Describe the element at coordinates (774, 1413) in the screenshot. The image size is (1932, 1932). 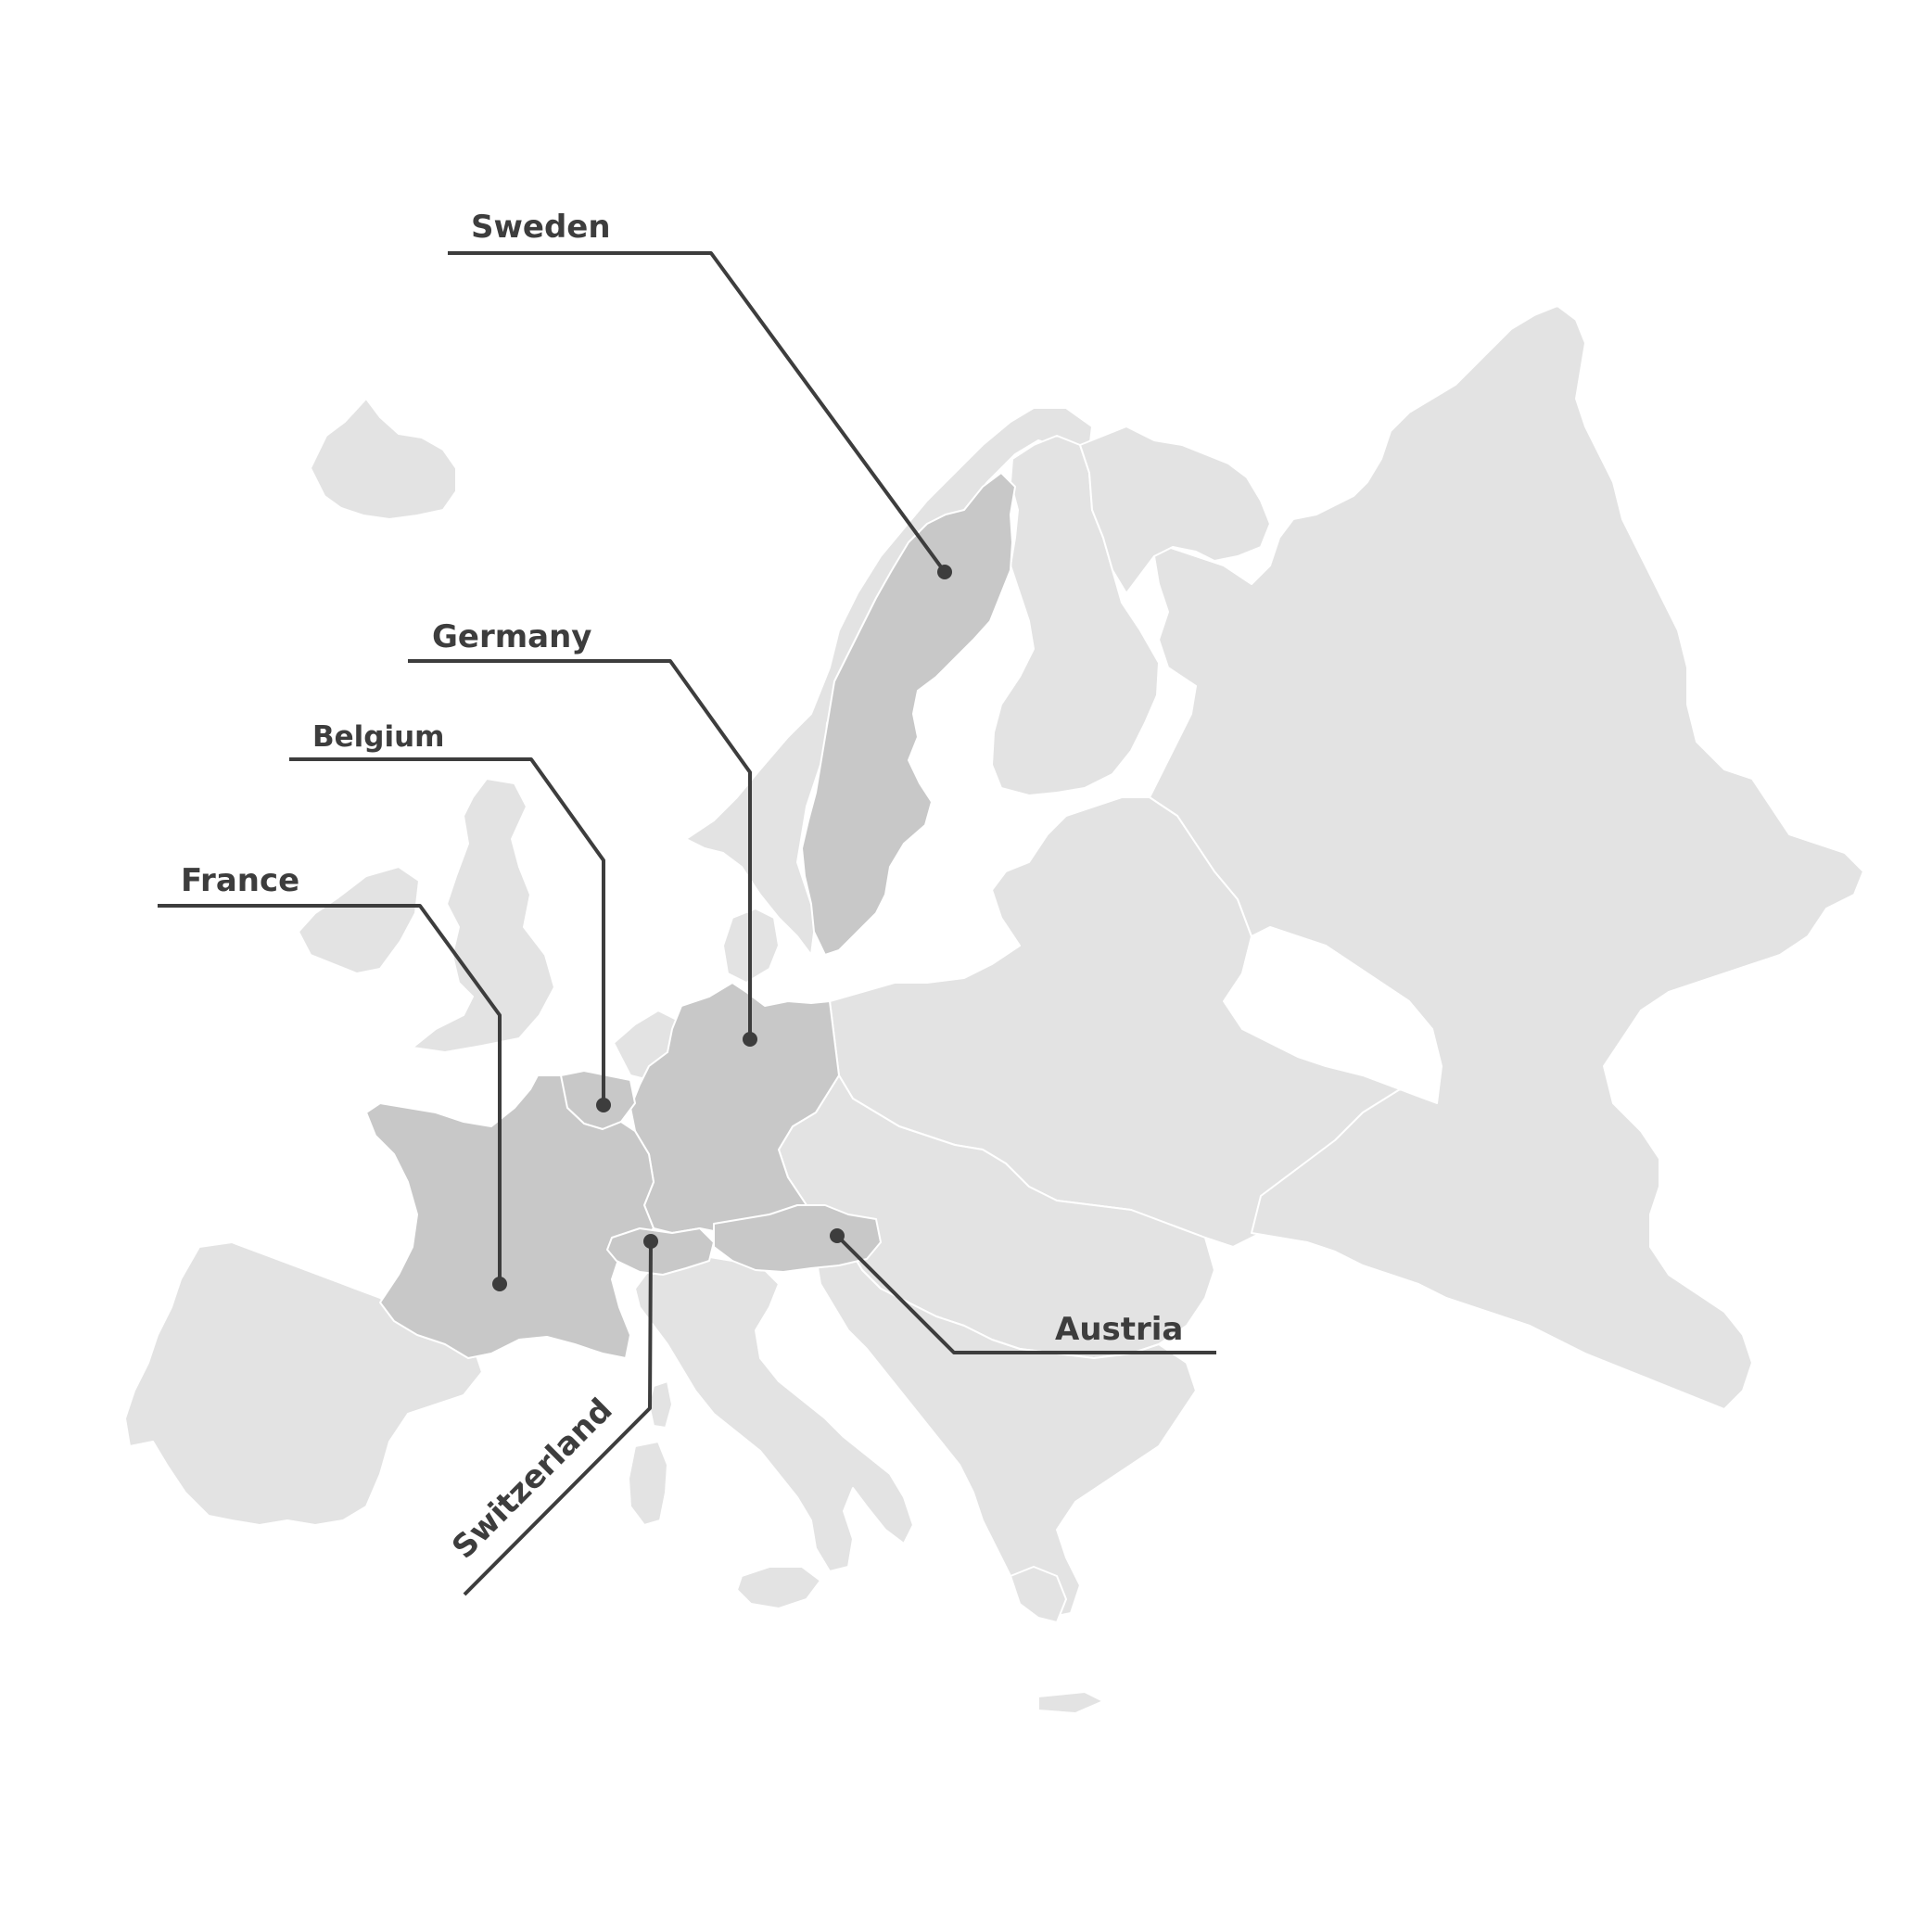
I see `region-italy` at that location.